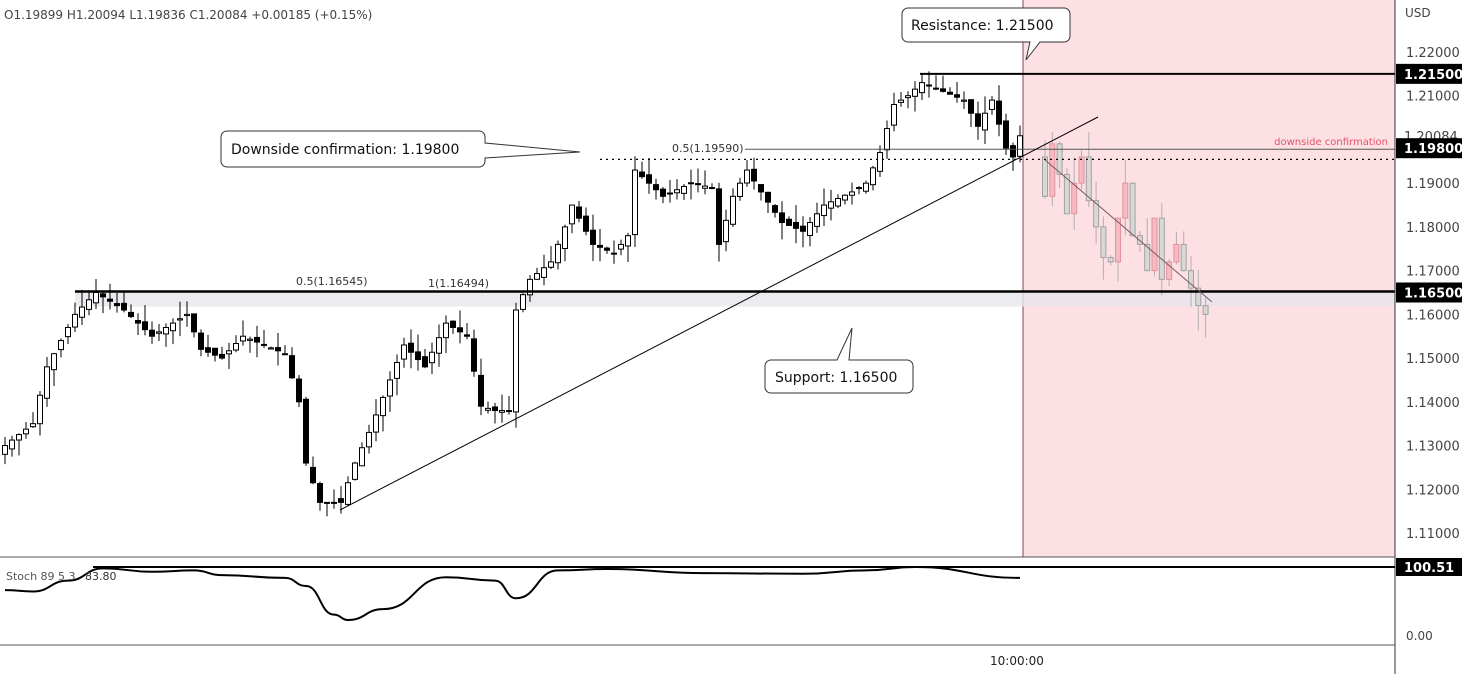  Describe the element at coordinates (986, 34) in the screenshot. I see `resistance-callout` at that location.